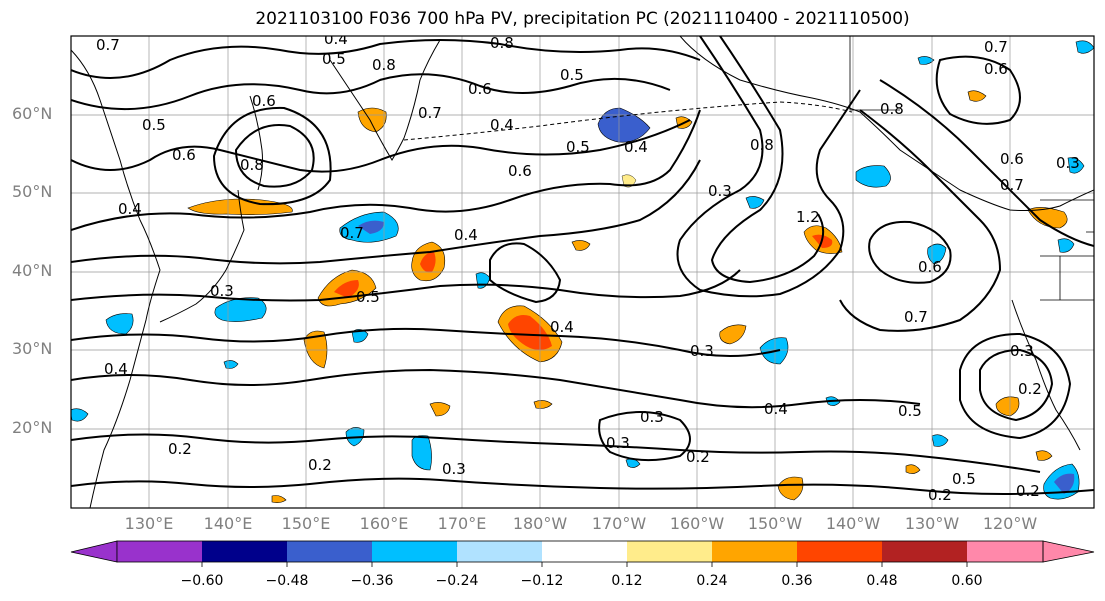 Image resolution: width=1105 pixels, height=601 pixels. I want to click on lat-label-20n: 20°N, so click(32, 427).